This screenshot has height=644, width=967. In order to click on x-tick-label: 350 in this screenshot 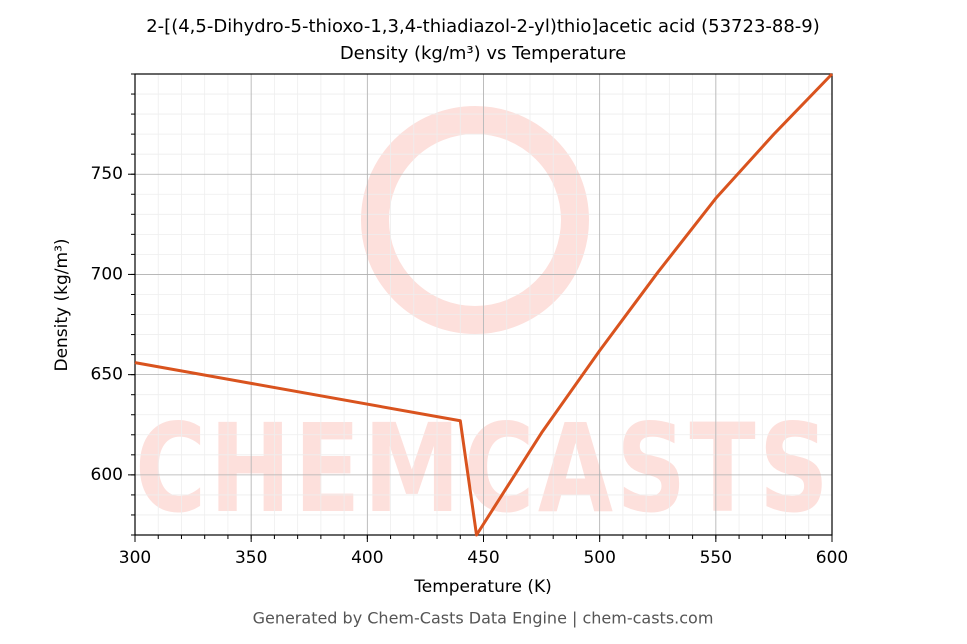, I will do `click(251, 558)`.